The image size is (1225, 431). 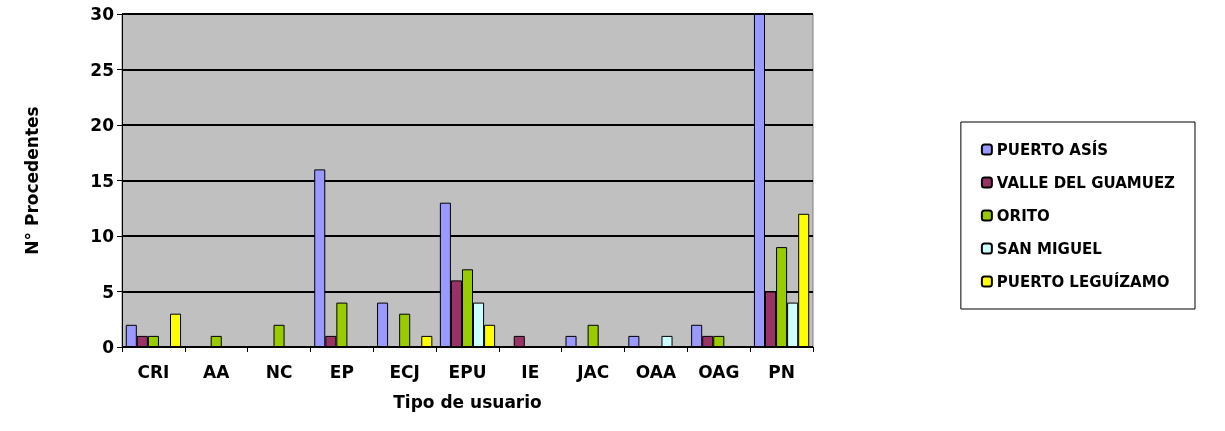 I want to click on x-tick-label: OAG, so click(x=719, y=371).